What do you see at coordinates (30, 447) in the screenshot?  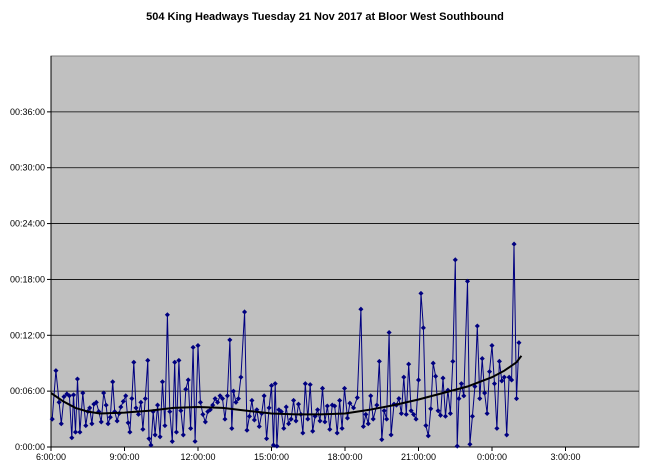 I see `y-tick-label: 0:00:00` at bounding box center [30, 447].